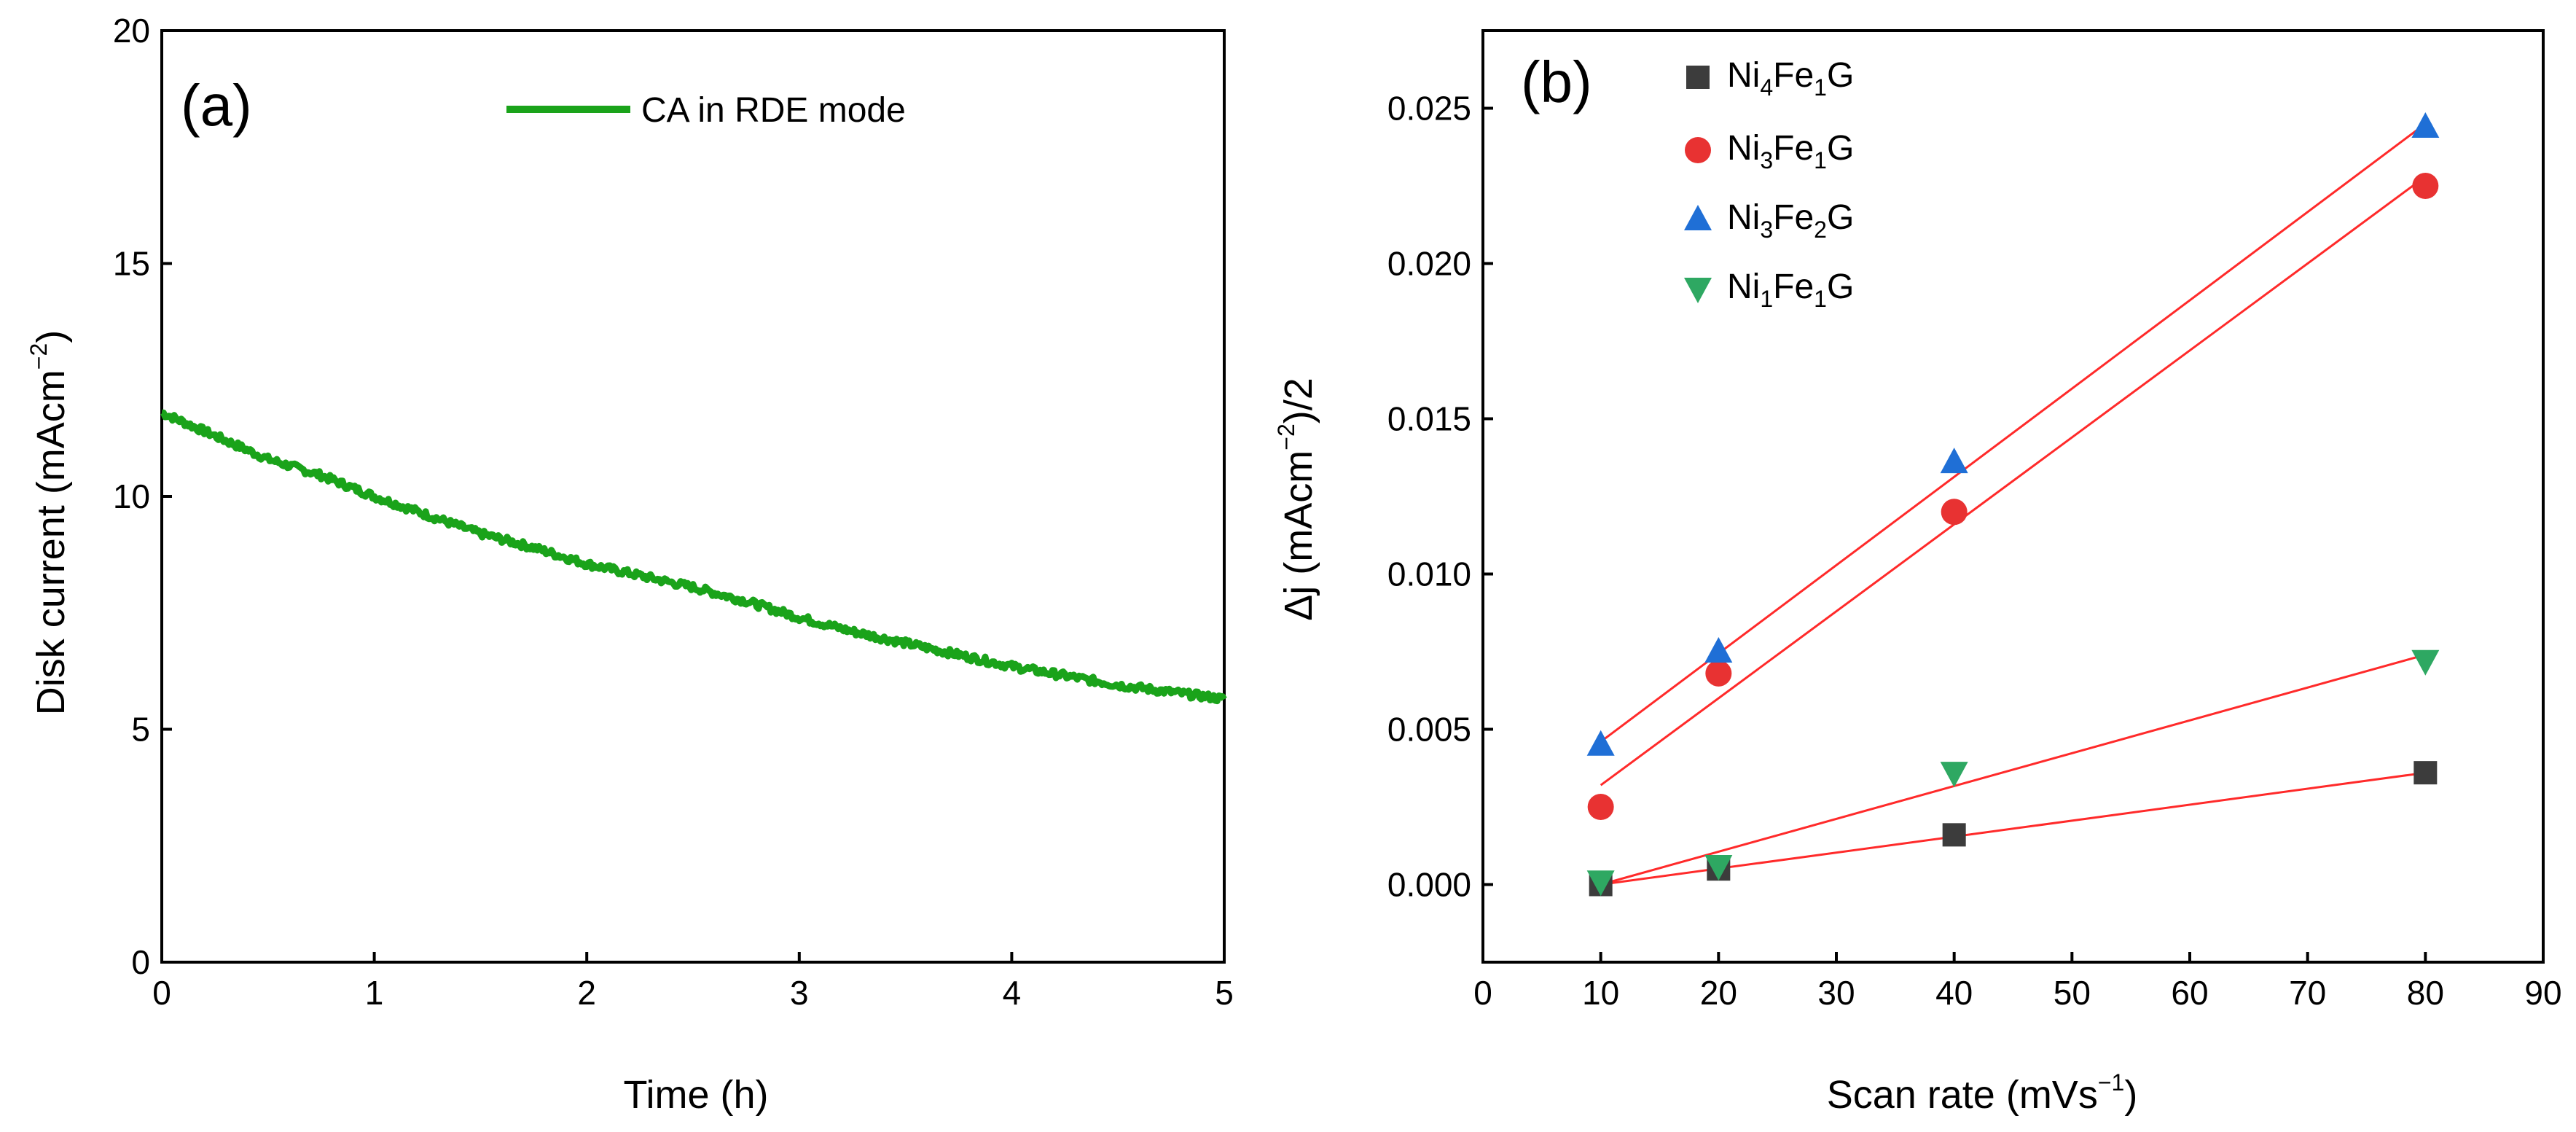 The image size is (2576, 1132). Describe the element at coordinates (51, 336) in the screenshot. I see `panel-a-y-title-end: )` at that location.